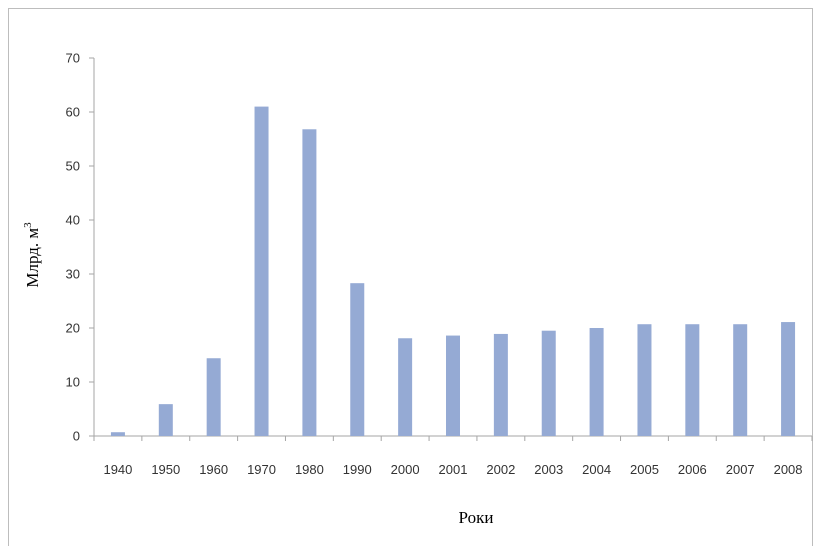 The image size is (823, 549). What do you see at coordinates (740, 469) in the screenshot?
I see `x-tick-label: 2007` at bounding box center [740, 469].